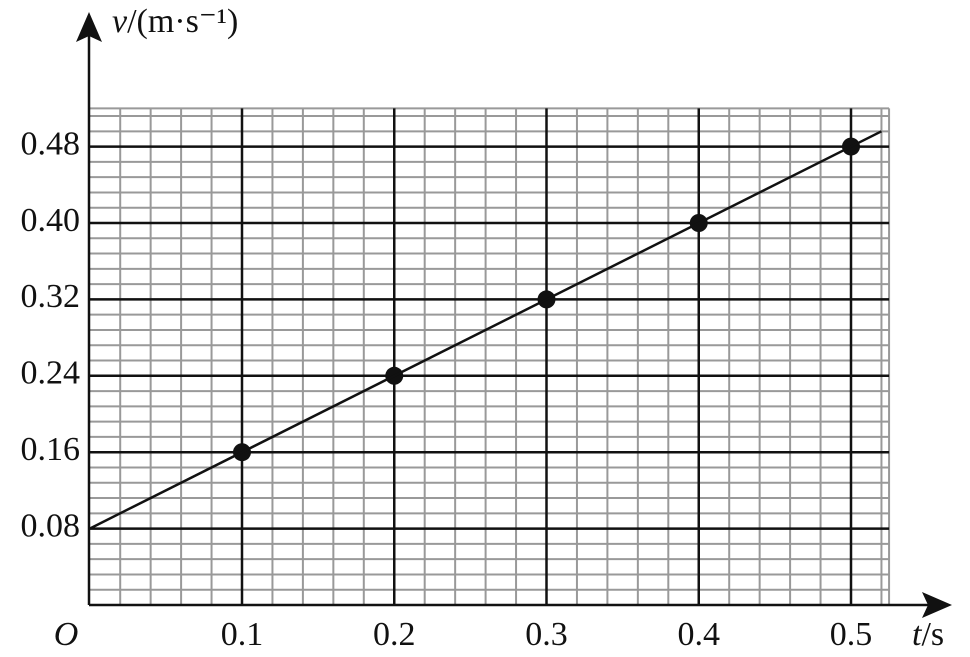  What do you see at coordinates (89, 27) in the screenshot?
I see `y-axis-arrow` at bounding box center [89, 27].